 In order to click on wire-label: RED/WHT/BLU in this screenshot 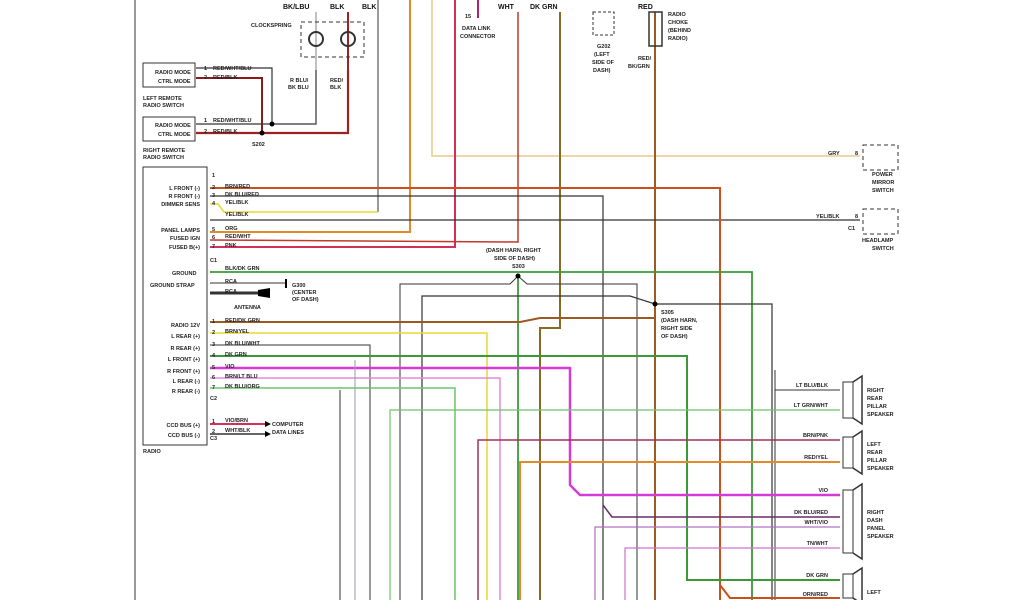, I will do `click(232, 121)`.